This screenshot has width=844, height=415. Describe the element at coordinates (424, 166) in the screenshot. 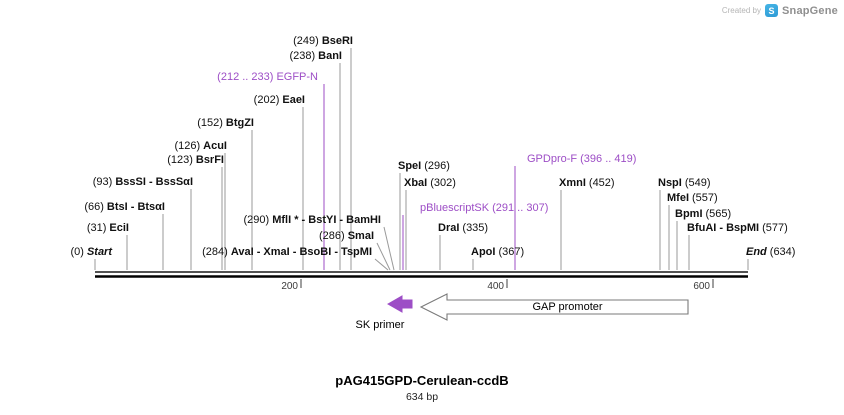

I see `site-label-spei: SpeI (296)` at that location.